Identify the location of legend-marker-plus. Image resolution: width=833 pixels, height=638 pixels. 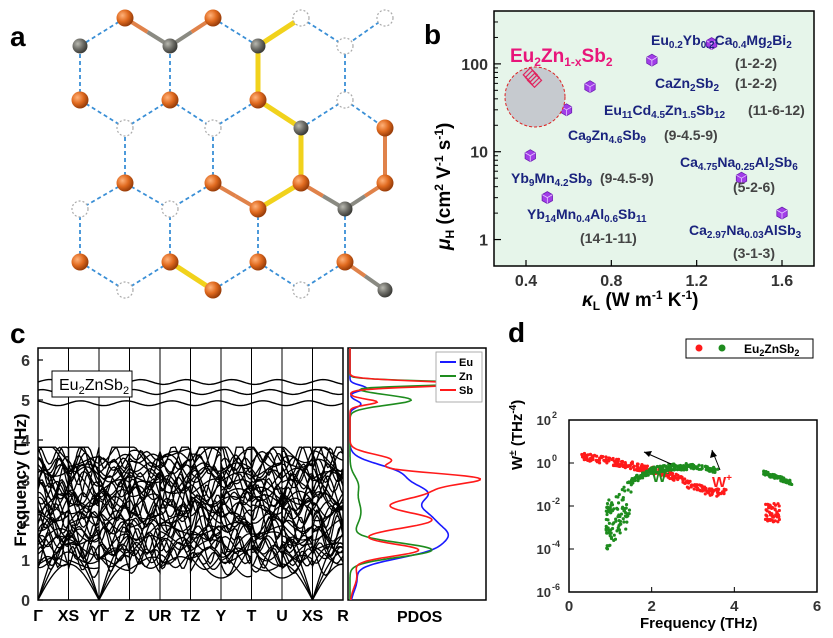
(699, 348).